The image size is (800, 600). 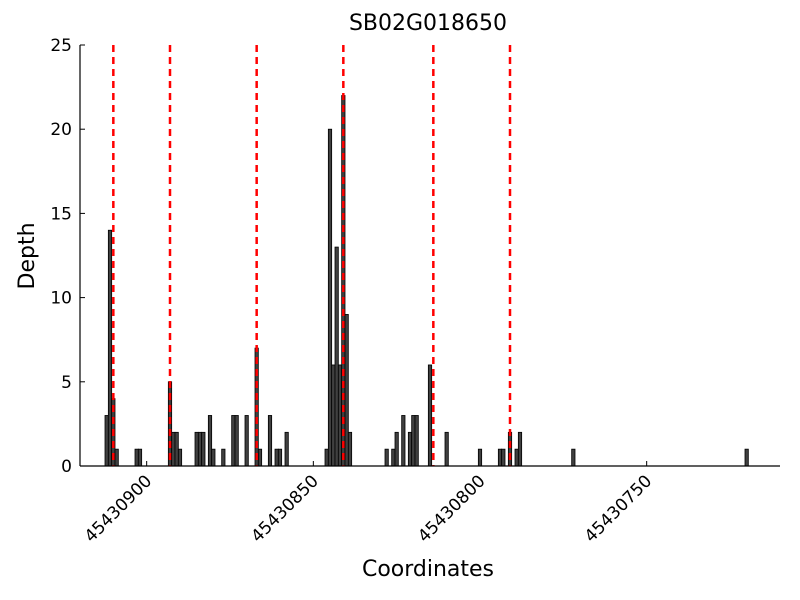 I want to click on chart-title: SB02G018650, so click(x=428, y=23).